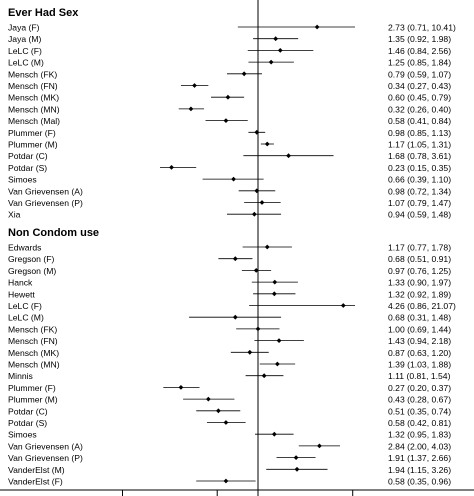 The width and height of the screenshot is (474, 496). Describe the element at coordinates (43, 13) in the screenshot. I see `group-title: Ever Had Sex` at that location.